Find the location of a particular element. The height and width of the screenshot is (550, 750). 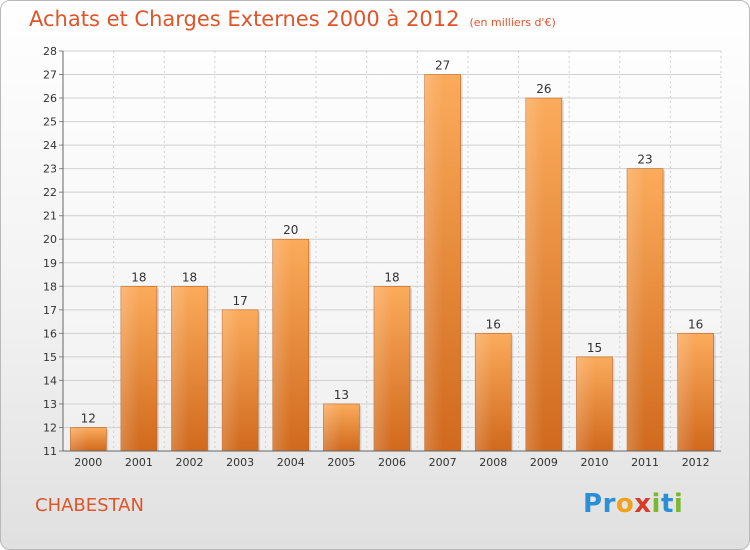

y-tick-label: 18 is located at coordinates (50, 286).